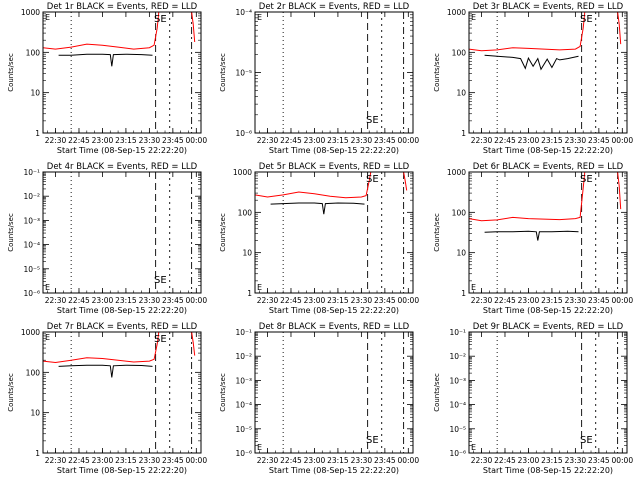  Describe the element at coordinates (548, 167) in the screenshot. I see `panel-title: Det 6r BLACK = Events, RED = LLD` at that location.